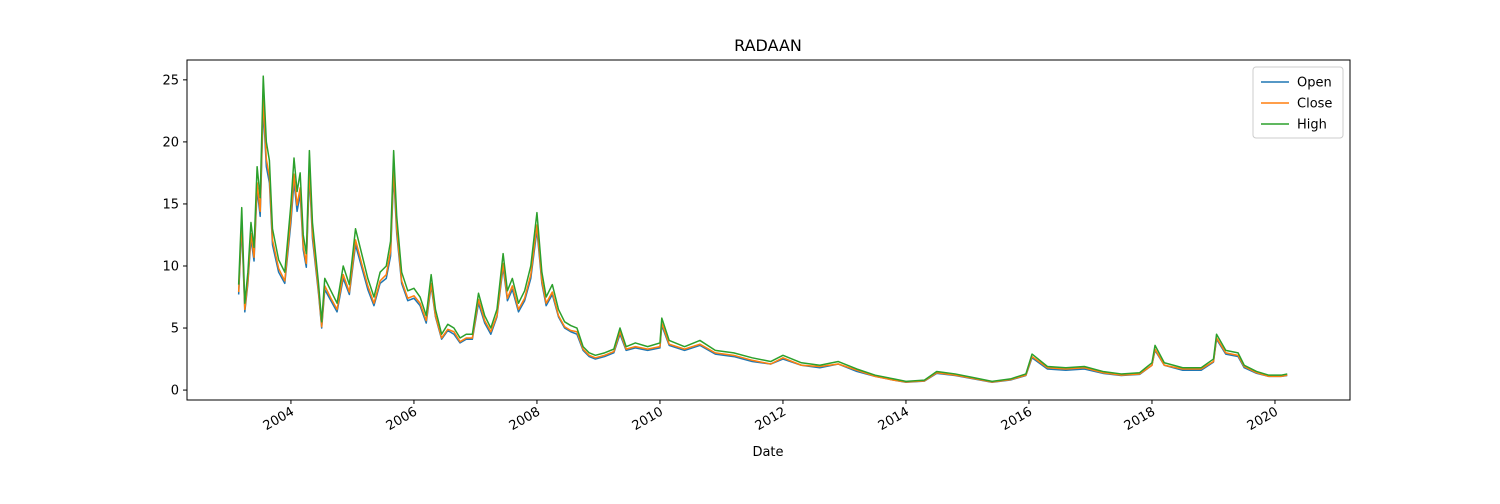 Image resolution: width=1500 pixels, height=504 pixels. I want to click on y-tick-label: 15, so click(170, 204).